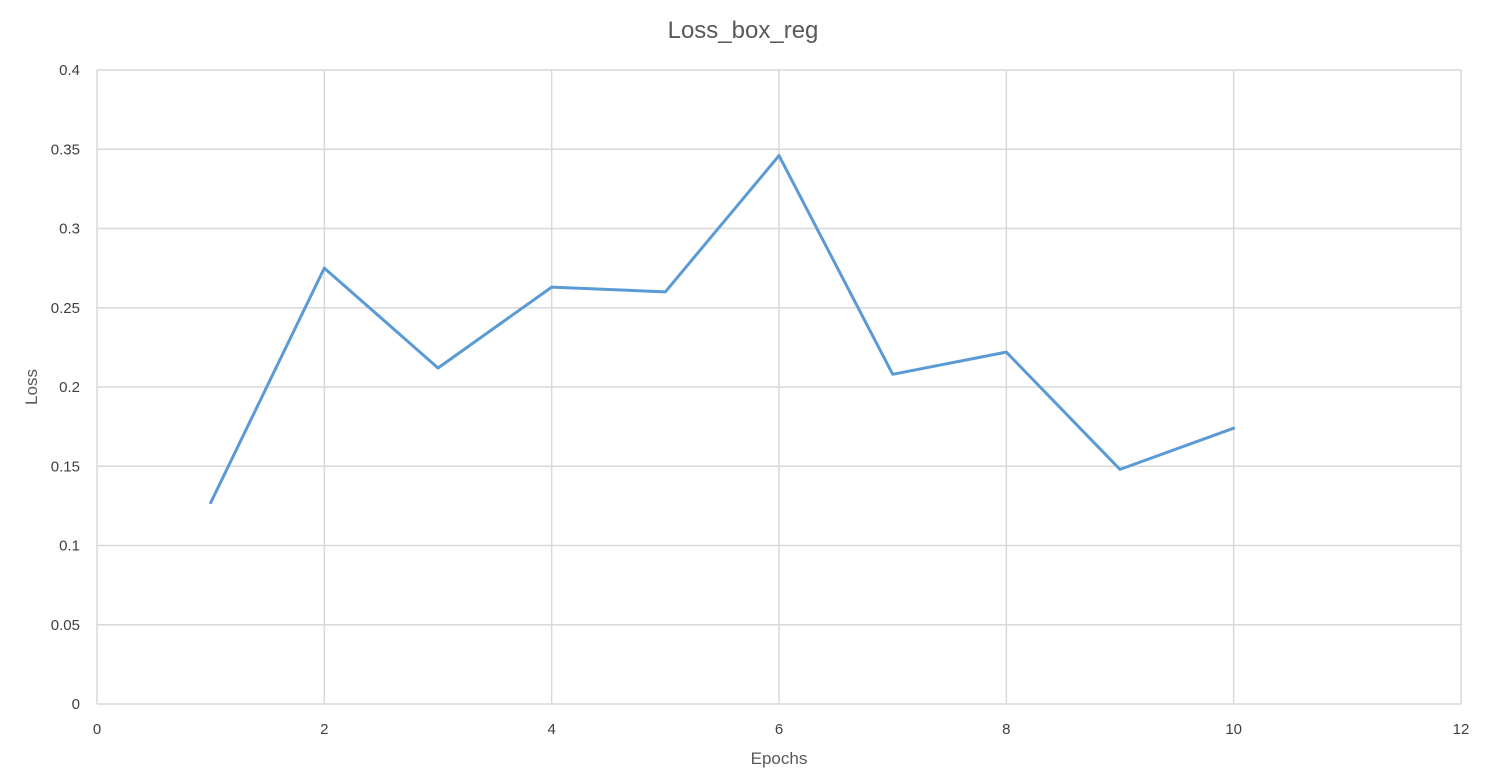  I want to click on y-tick-label: 0.25, so click(65, 308).